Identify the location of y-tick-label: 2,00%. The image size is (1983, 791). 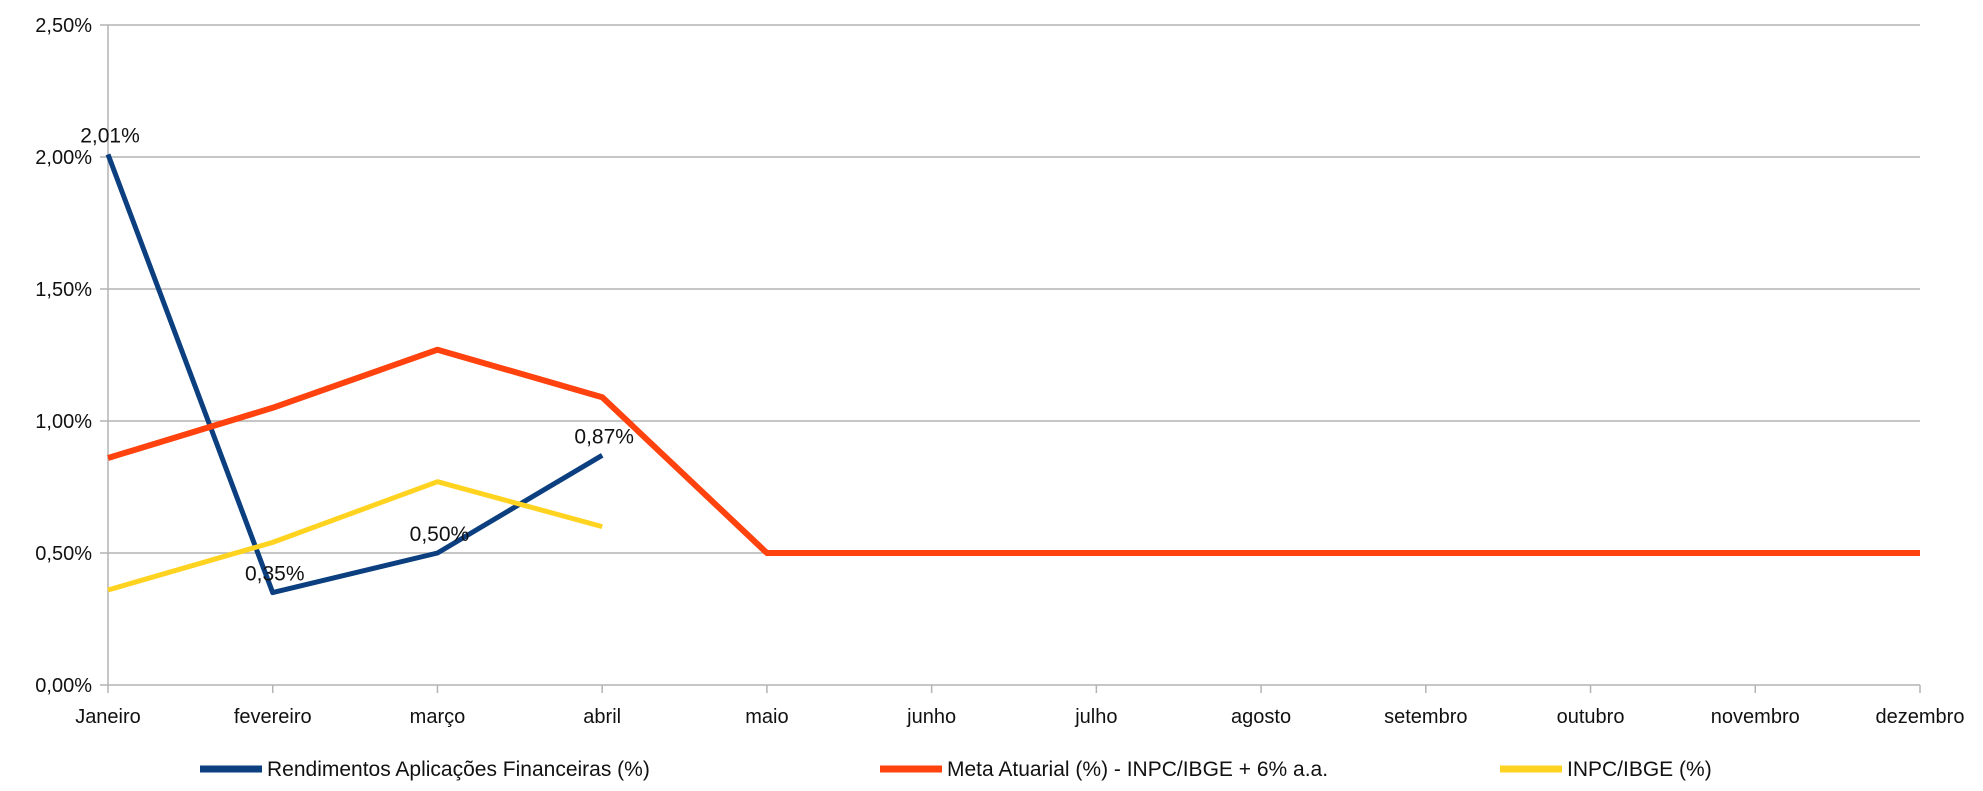
(63, 158).